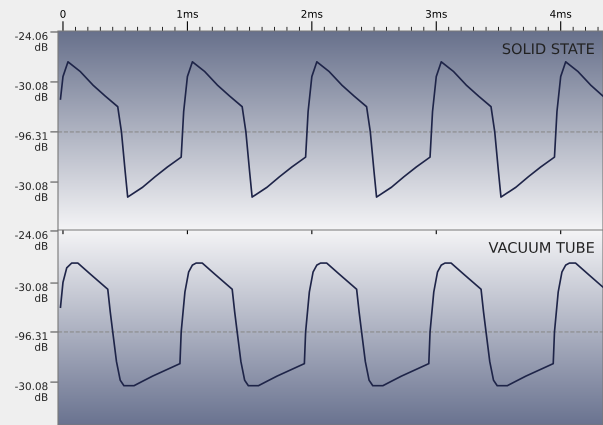 The image size is (603, 425). Describe the element at coordinates (561, 14) in the screenshot. I see `x-tick-label: 4ms` at that location.